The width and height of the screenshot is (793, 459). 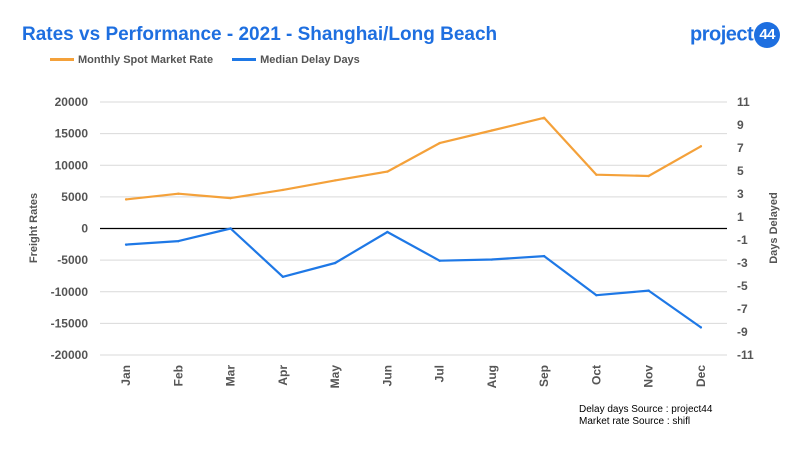 I want to click on y-tick-label: 20000, so click(x=72, y=102).